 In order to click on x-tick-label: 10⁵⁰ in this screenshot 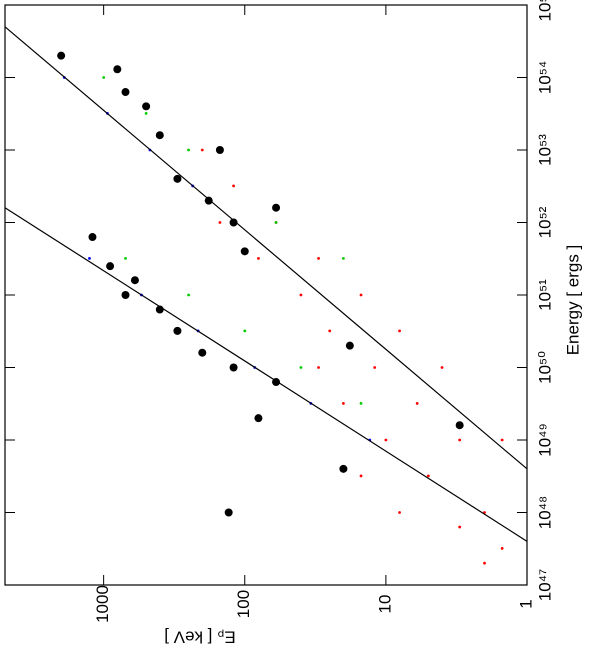, I will do `click(544, 367)`.